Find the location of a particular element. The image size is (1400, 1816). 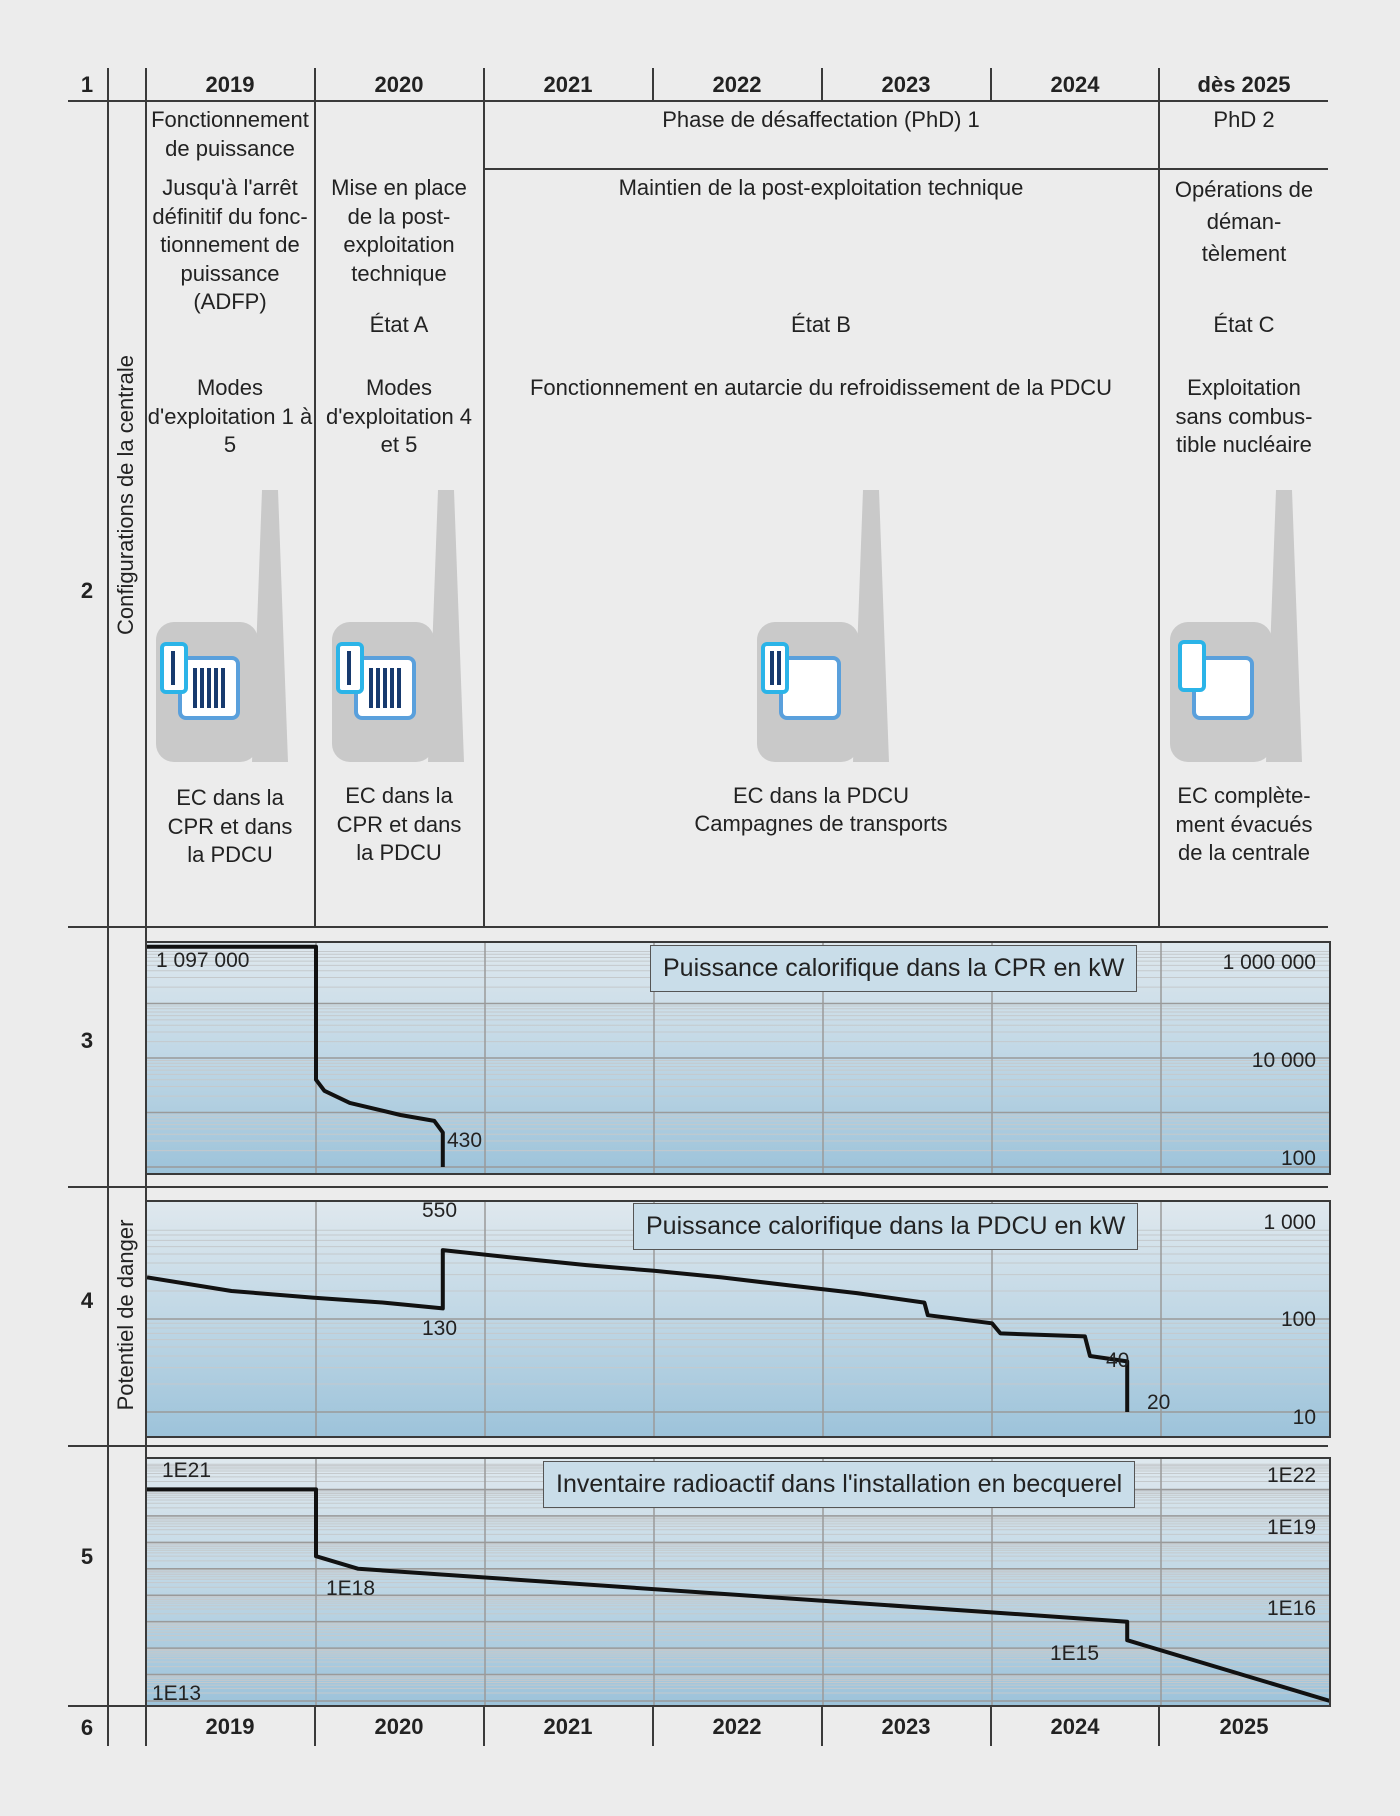

data-label: 20 is located at coordinates (1159, 1402).